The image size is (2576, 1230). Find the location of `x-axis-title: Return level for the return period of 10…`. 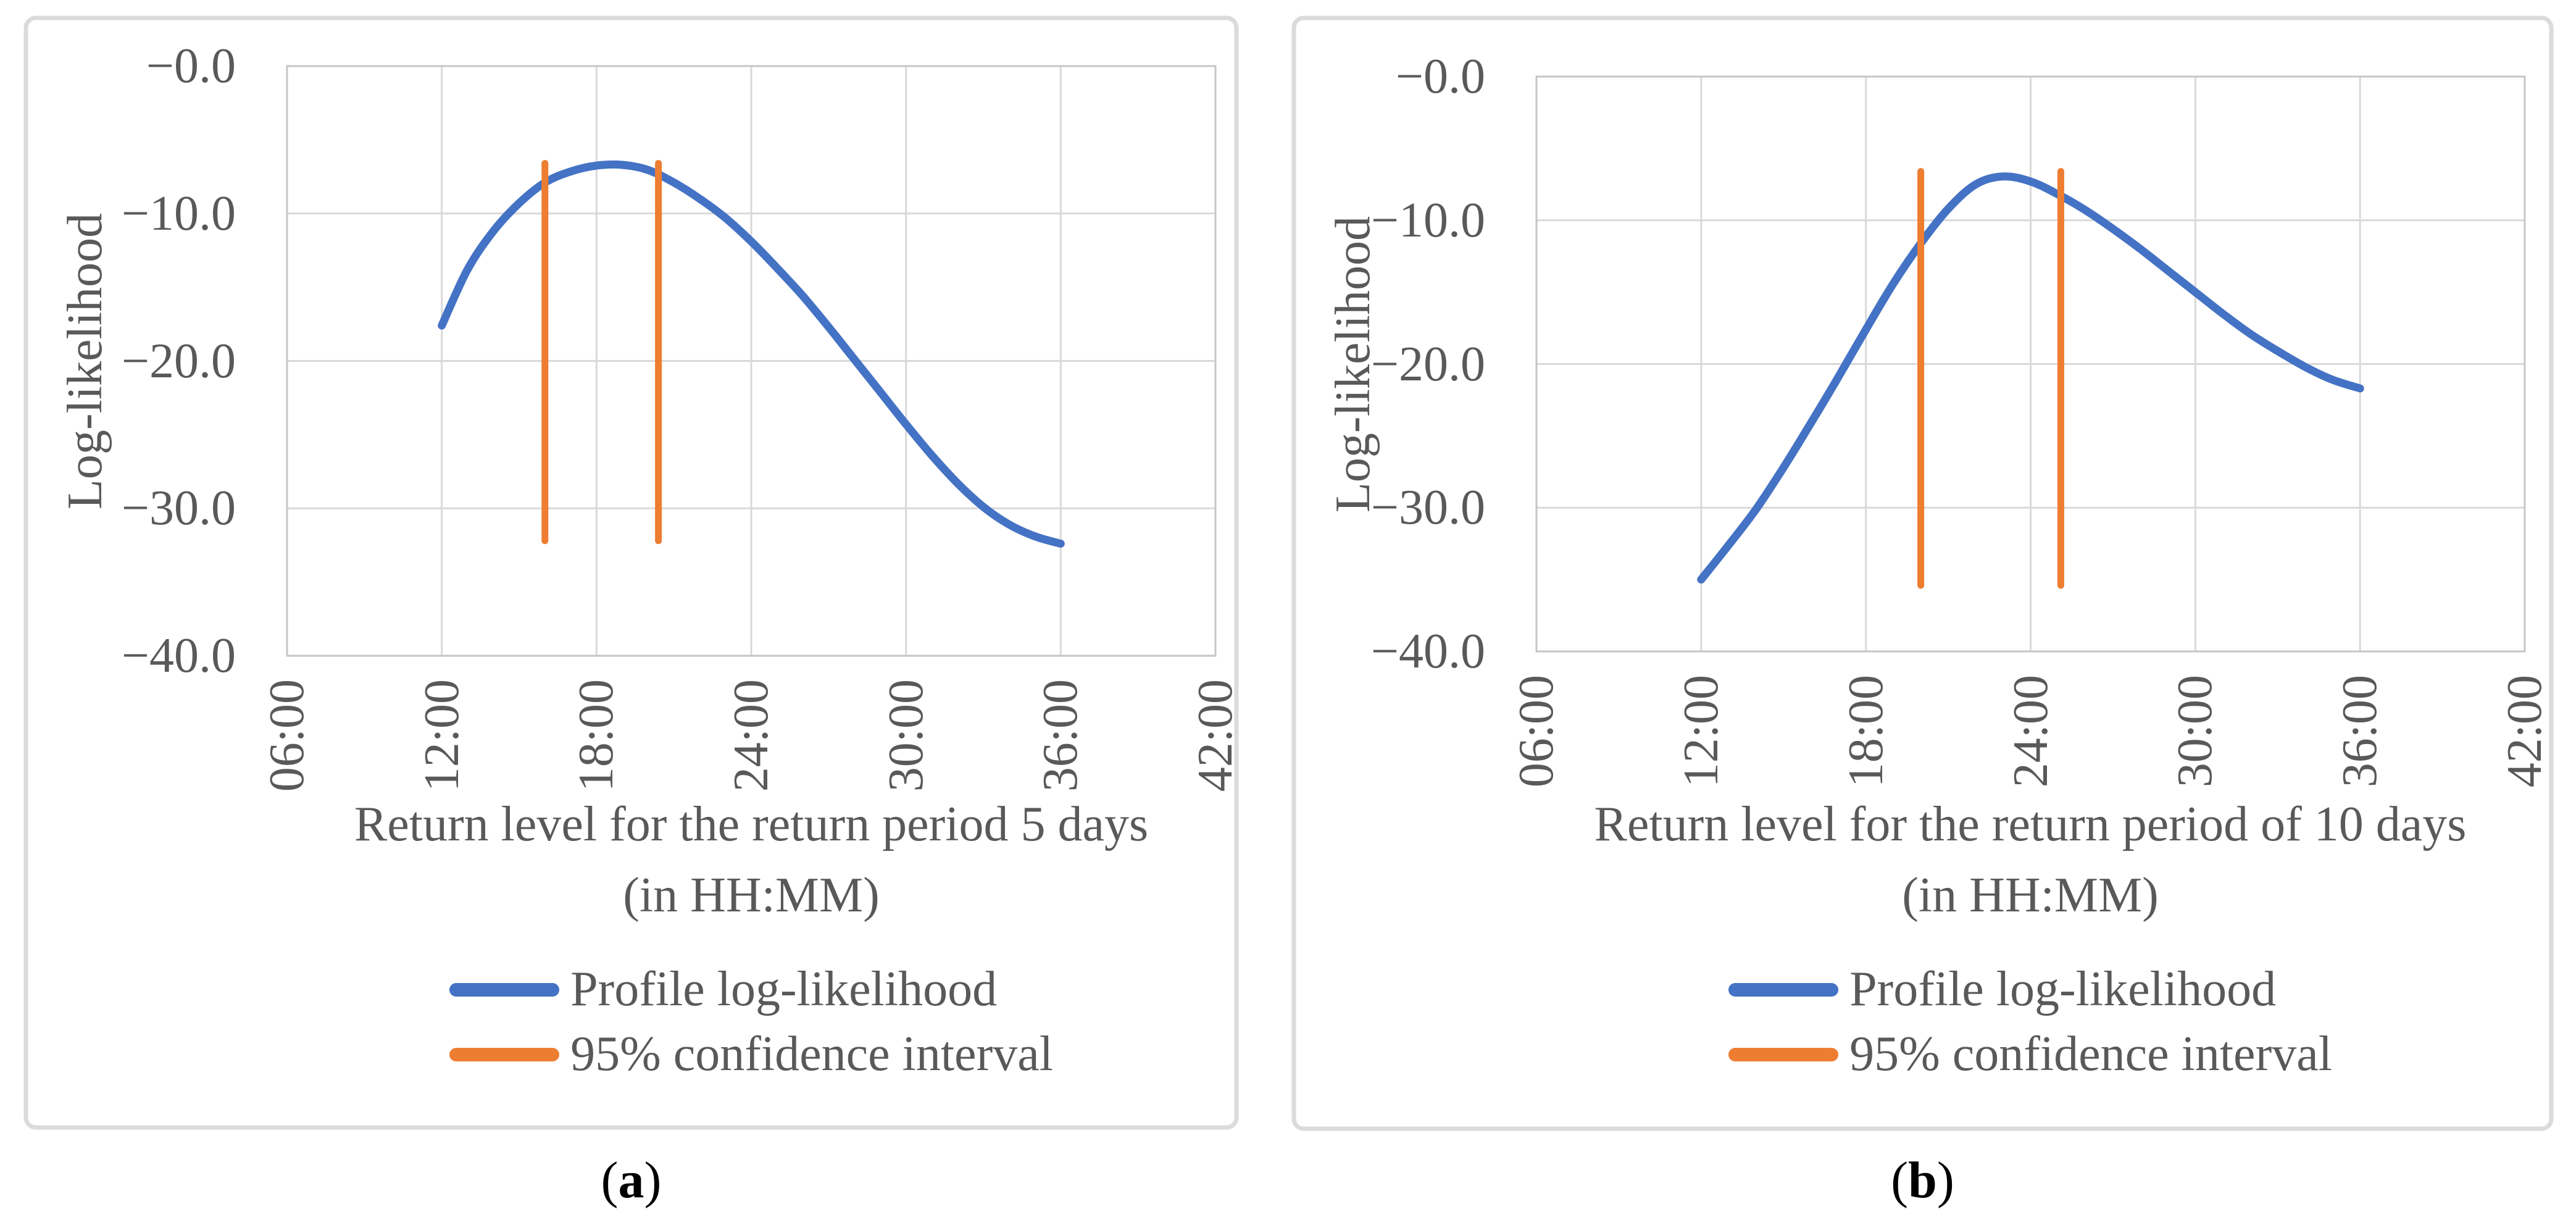

x-axis-title: Return level for the return period of 10… is located at coordinates (2025, 860).